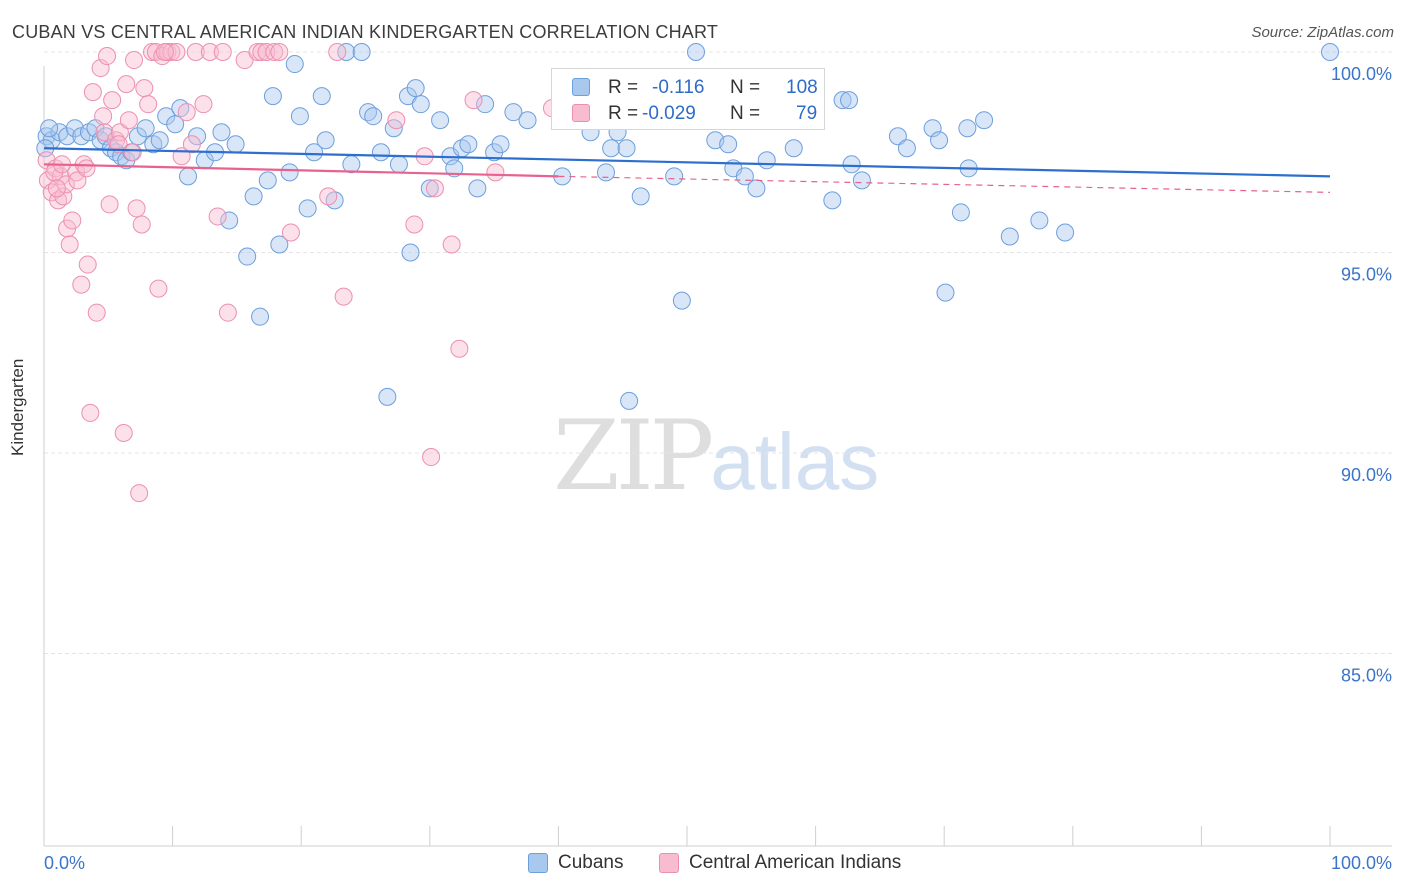 This screenshot has width=1406, height=892. Describe the element at coordinates (17, 407) in the screenshot. I see `y-axis-label: Kindergarten` at that location.